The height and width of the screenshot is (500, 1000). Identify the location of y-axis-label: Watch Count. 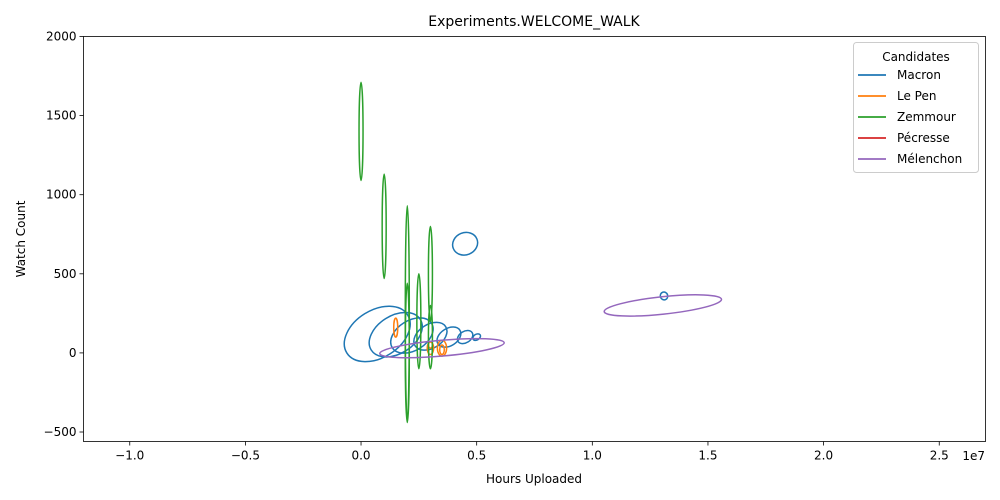
(21, 238).